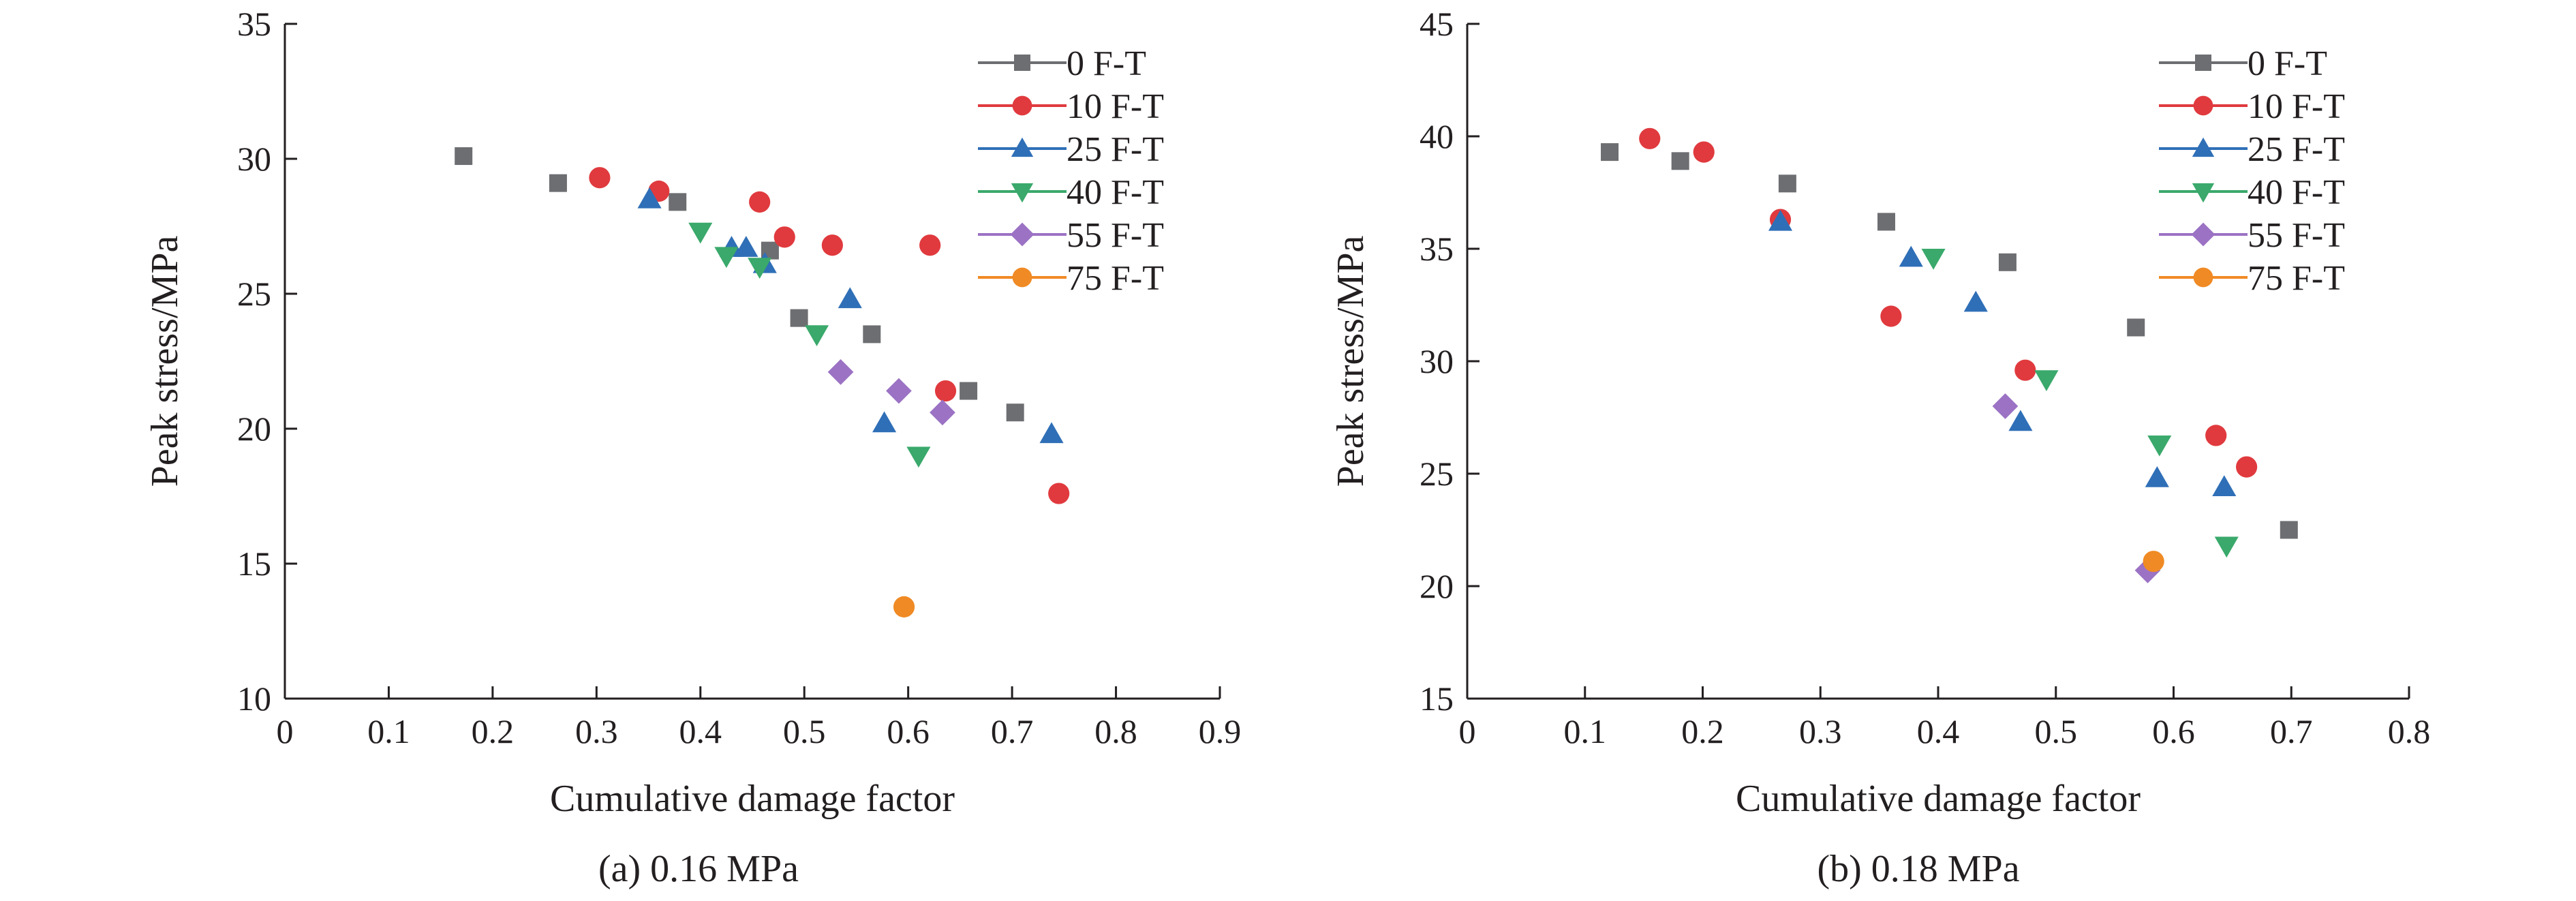 Image resolution: width=2576 pixels, height=901 pixels. What do you see at coordinates (1437, 136) in the screenshot?
I see `y-tick-label: 40` at bounding box center [1437, 136].